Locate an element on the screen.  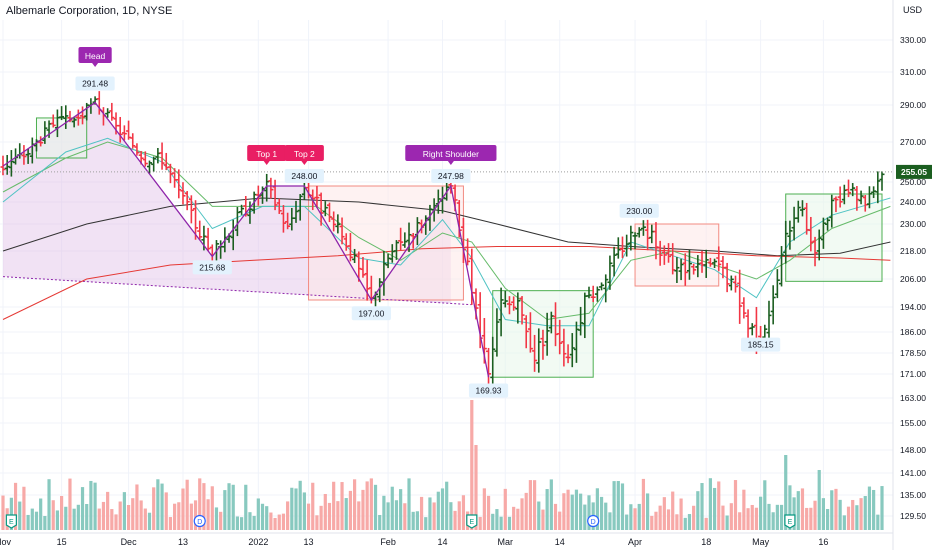
price-label-text: 247.98 is located at coordinates (451, 176).